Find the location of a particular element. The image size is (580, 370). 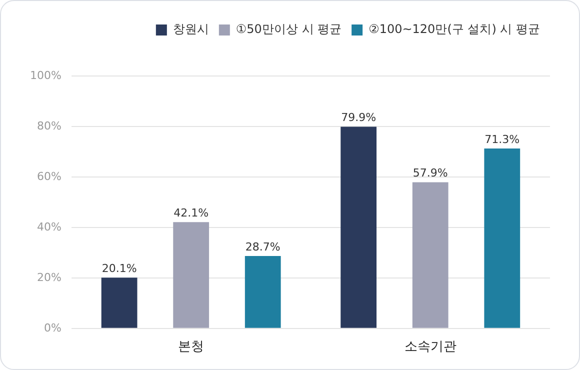

y-tick-label: 100% is located at coordinates (46, 75).